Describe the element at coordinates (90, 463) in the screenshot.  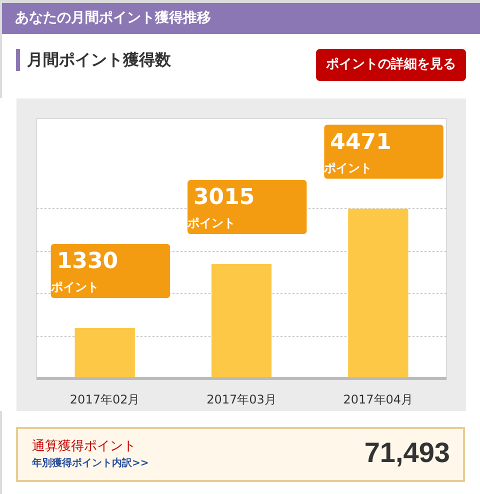
I see `text: 年別獲得ポイント内訳>>` at that location.